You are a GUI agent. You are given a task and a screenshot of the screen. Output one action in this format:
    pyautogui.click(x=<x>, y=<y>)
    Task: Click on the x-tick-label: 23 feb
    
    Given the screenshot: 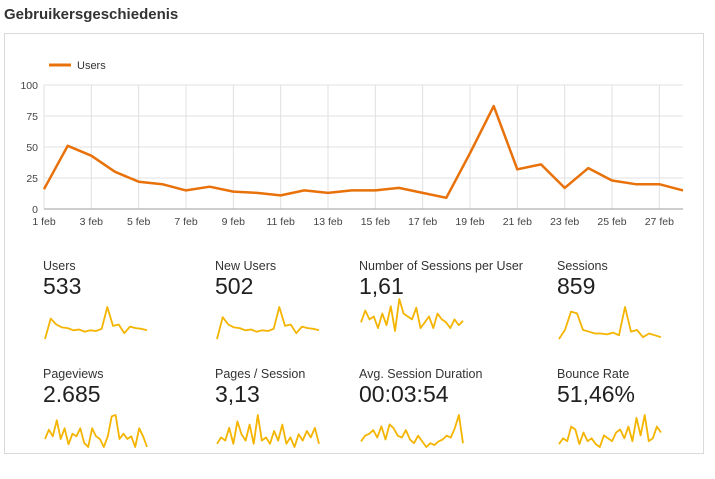 What is the action you would take?
    pyautogui.click(x=564, y=222)
    